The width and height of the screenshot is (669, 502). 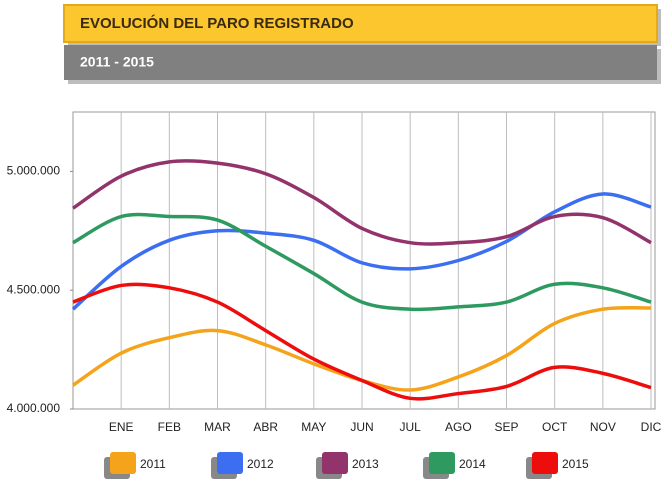 I want to click on legend-label: 2012, so click(x=260, y=464).